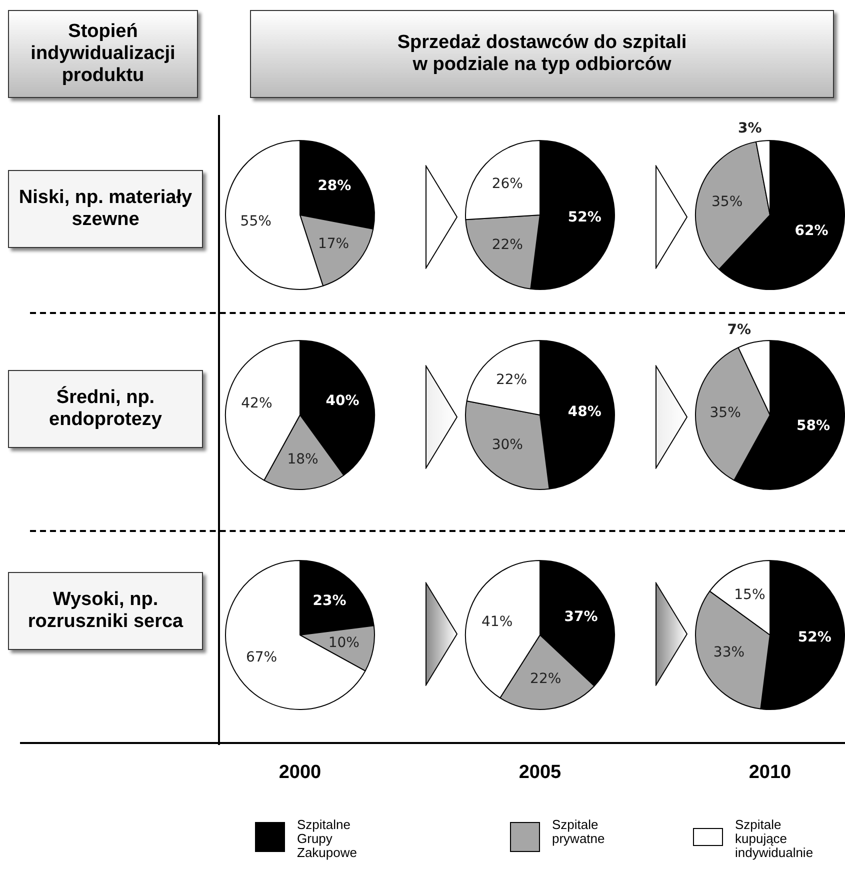 The height and width of the screenshot is (871, 845). What do you see at coordinates (256, 404) in the screenshot?
I see `data-label: 42%` at bounding box center [256, 404].